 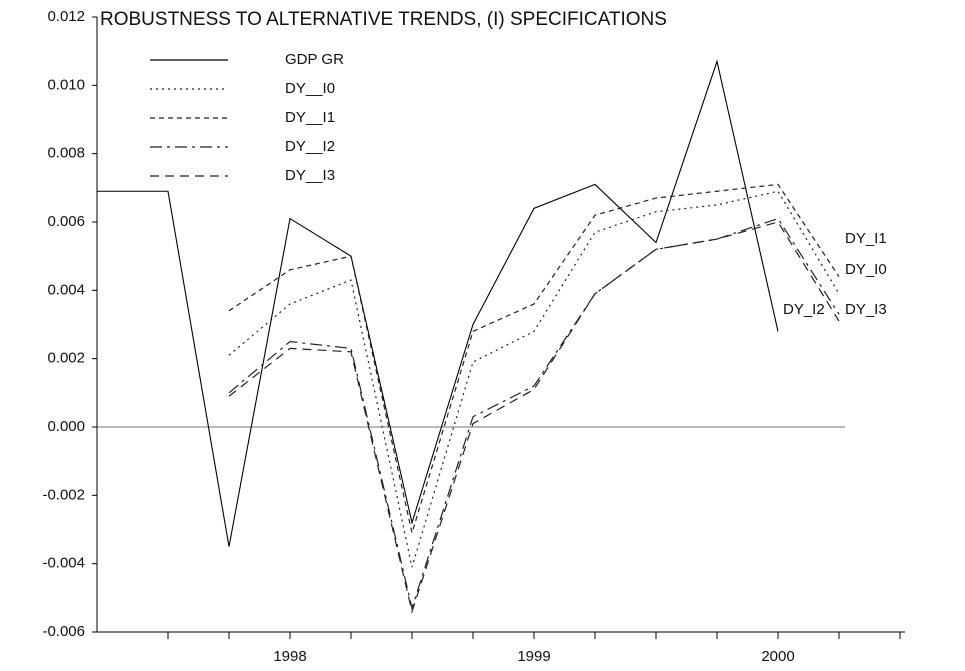 What do you see at coordinates (310, 175) in the screenshot?
I see `legend-label: DY__I3` at bounding box center [310, 175].